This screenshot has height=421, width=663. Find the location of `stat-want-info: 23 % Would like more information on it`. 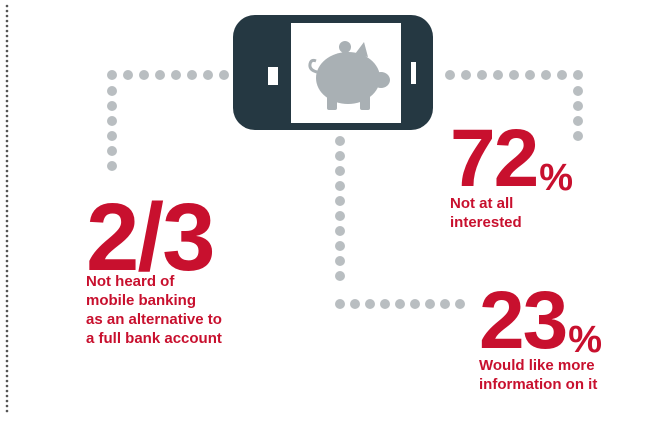

stat-want-info: 23 % Would like more information on it is located at coordinates (569, 337).